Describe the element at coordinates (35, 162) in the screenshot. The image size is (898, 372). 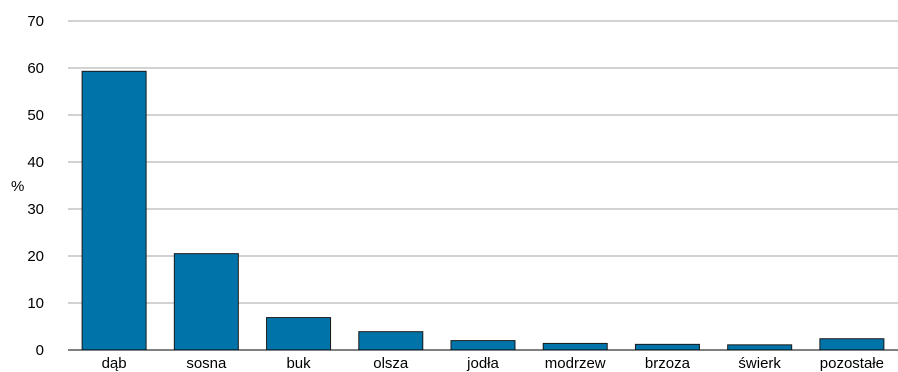
I see `y-tick-label: 40` at that location.